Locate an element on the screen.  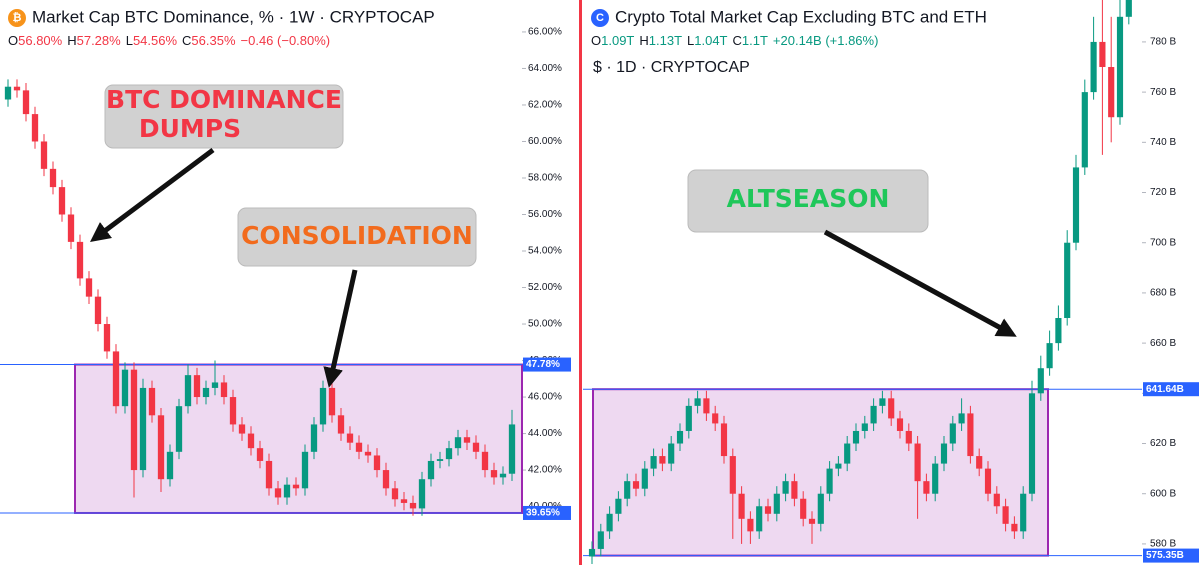
y-tick-label: 58.00% is located at coordinates (545, 178).